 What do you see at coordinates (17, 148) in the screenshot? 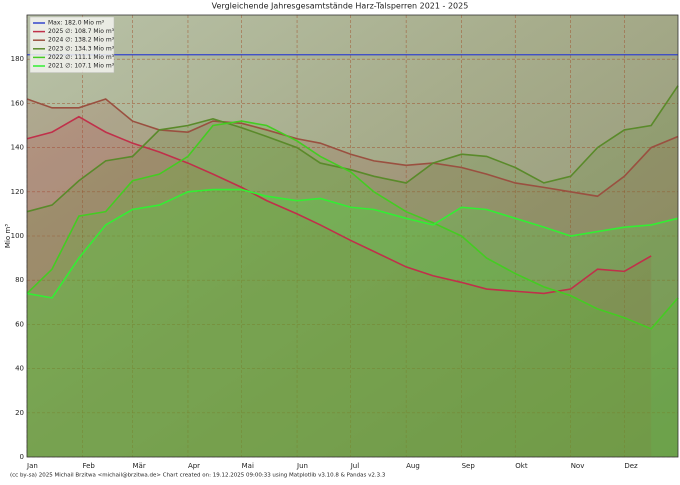
I see `y-tick-label: 140` at bounding box center [17, 148].